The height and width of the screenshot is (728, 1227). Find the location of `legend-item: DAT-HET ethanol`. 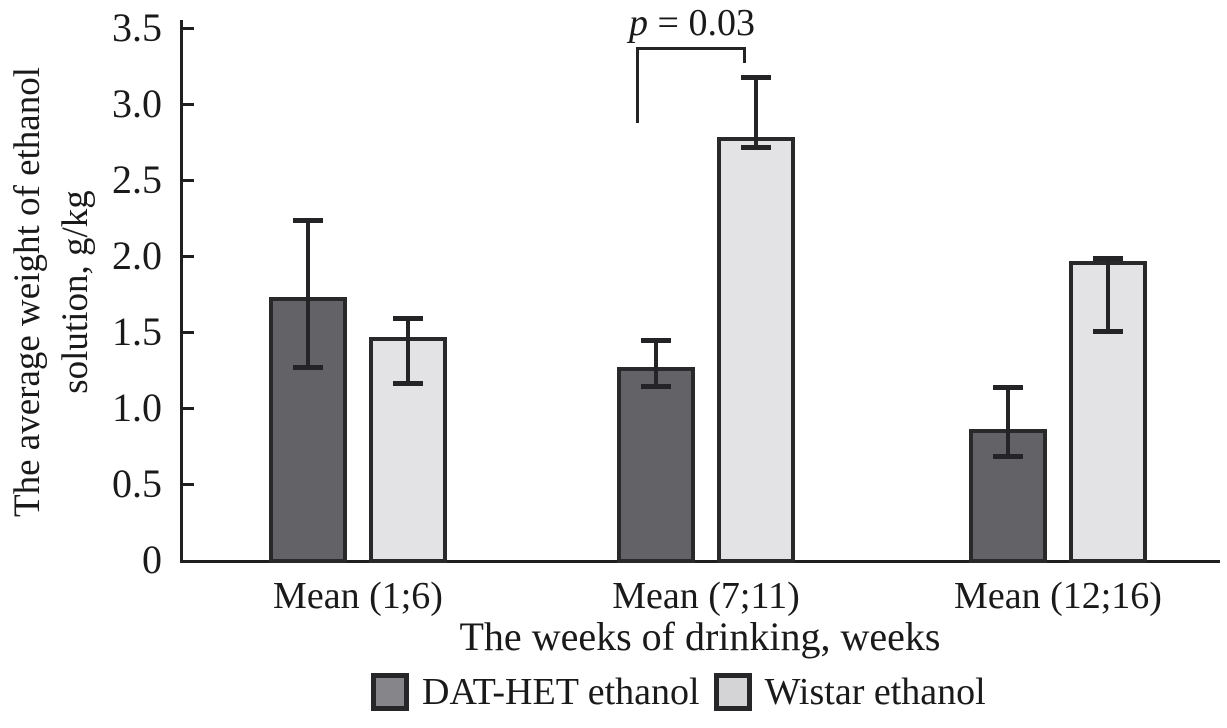

legend-item: DAT-HET ethanol is located at coordinates (535, 692).